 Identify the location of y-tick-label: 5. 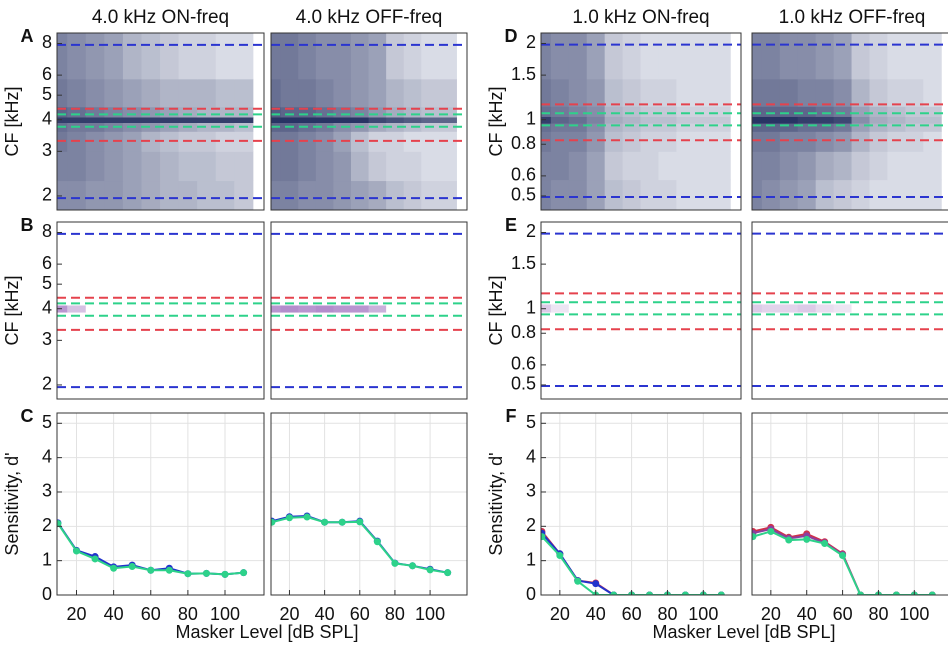
(47, 283).